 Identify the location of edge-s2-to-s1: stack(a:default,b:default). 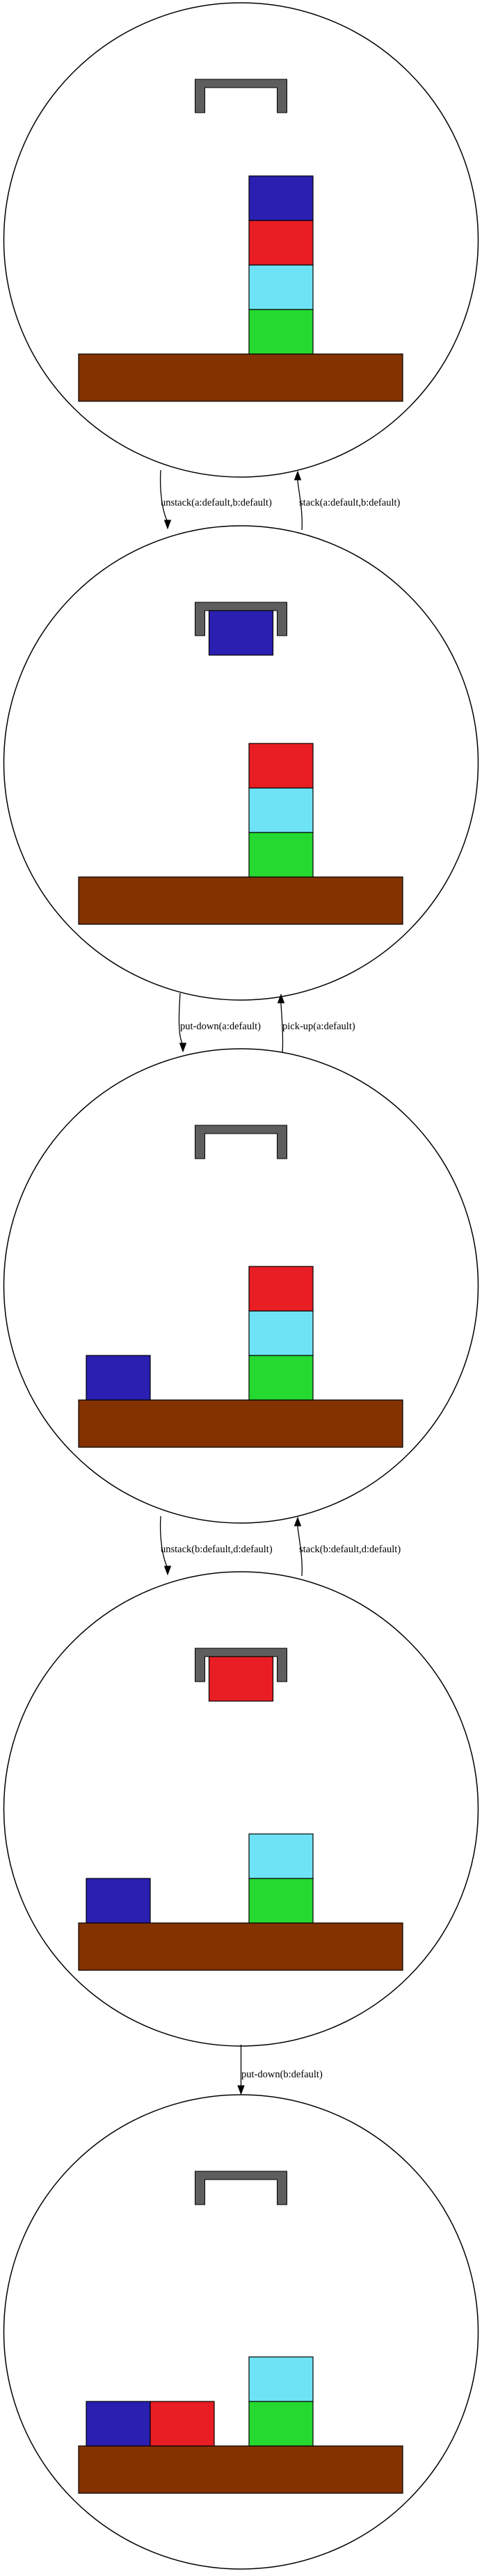
(349, 505).